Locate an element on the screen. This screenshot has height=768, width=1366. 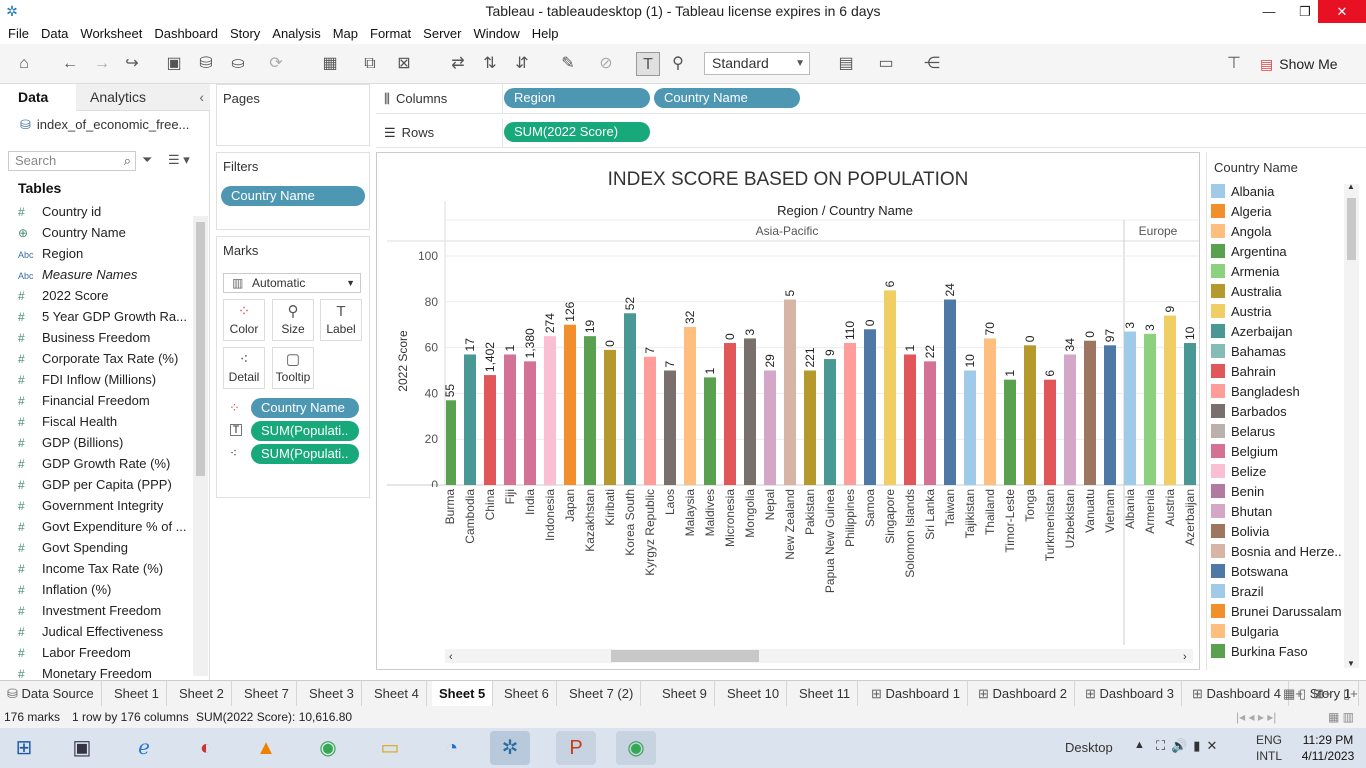
tab-analytics: Analytics ‹ is located at coordinates (143, 97).